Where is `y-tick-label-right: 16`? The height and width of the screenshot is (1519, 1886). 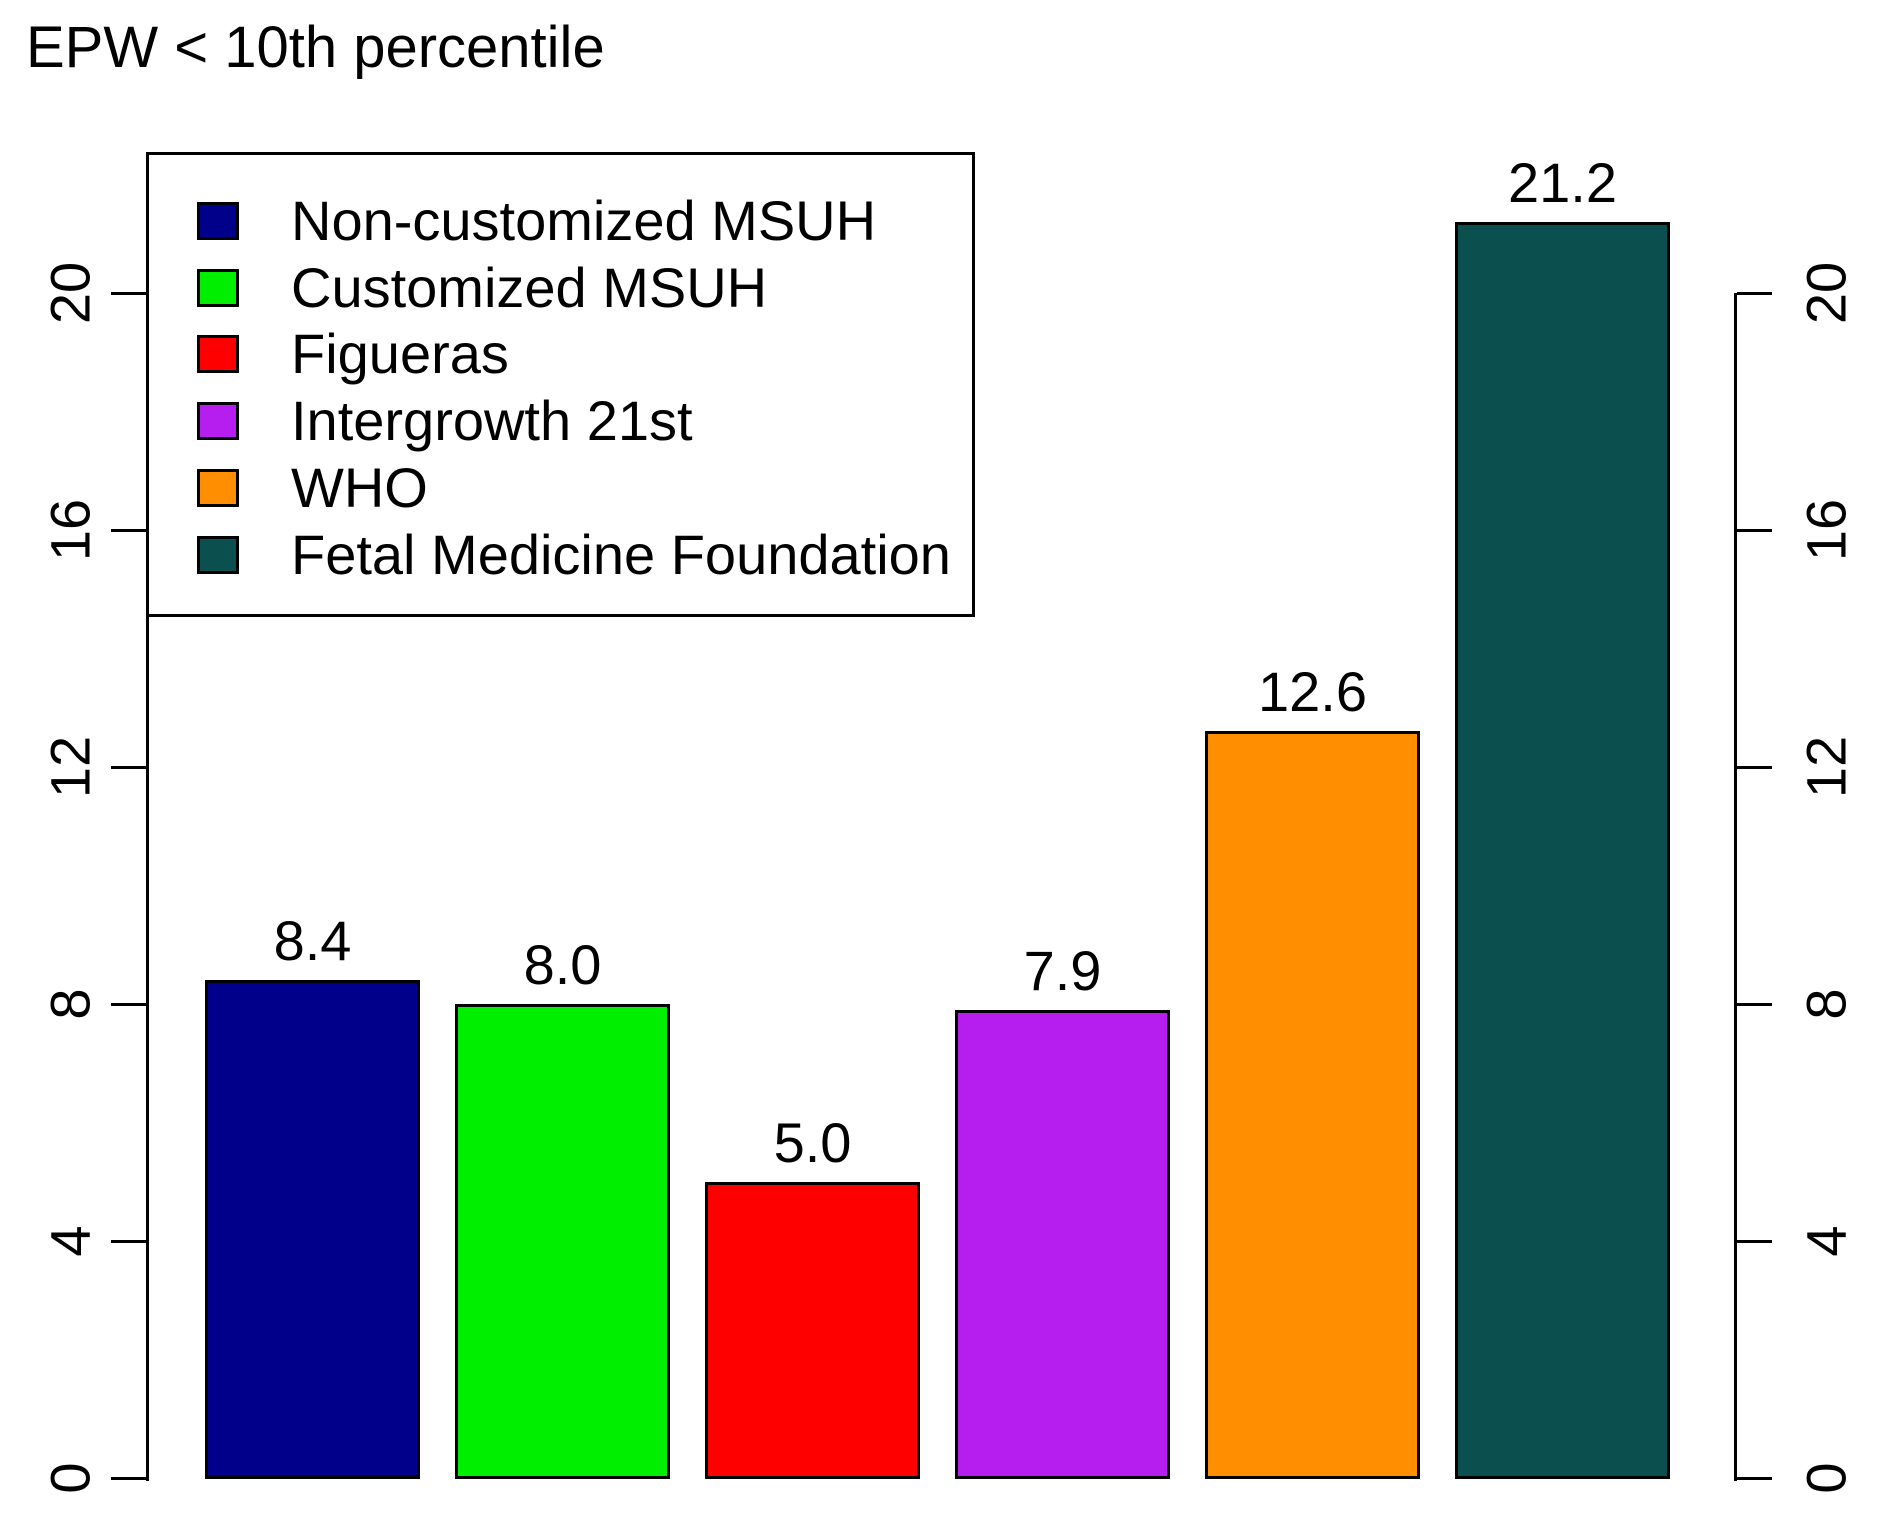
y-tick-label-right: 16 is located at coordinates (1826, 530).